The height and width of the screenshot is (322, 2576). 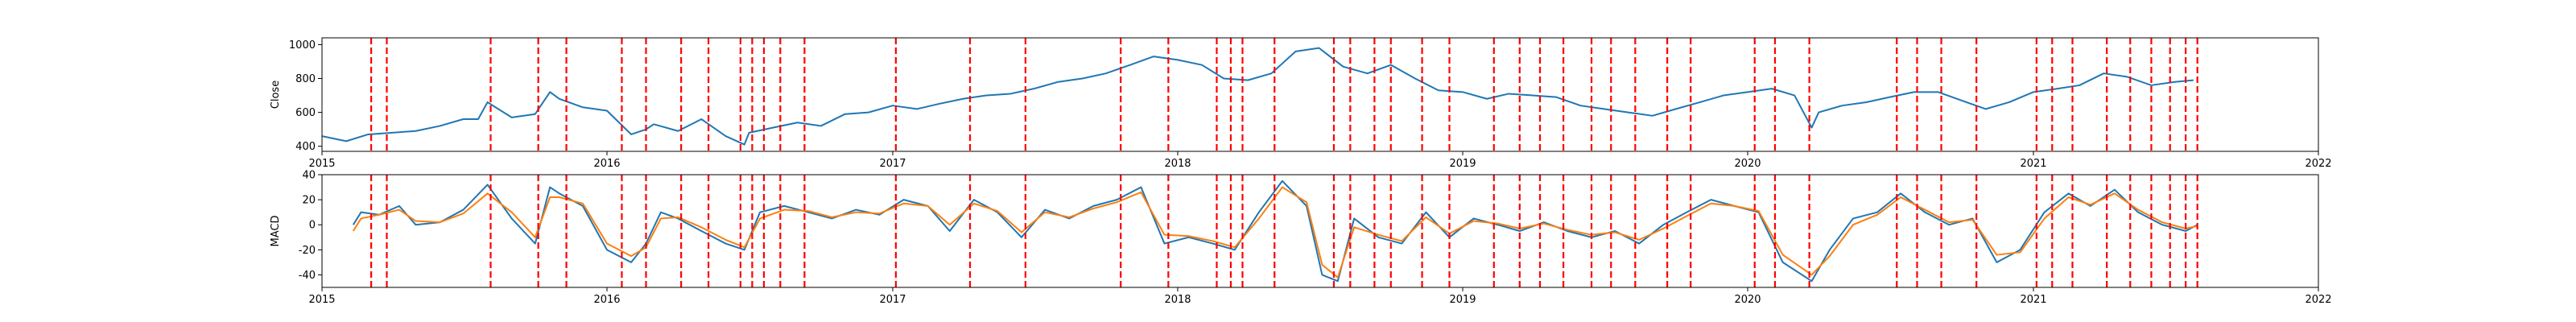 I want to click on y-tick-label: 20, so click(x=309, y=201).